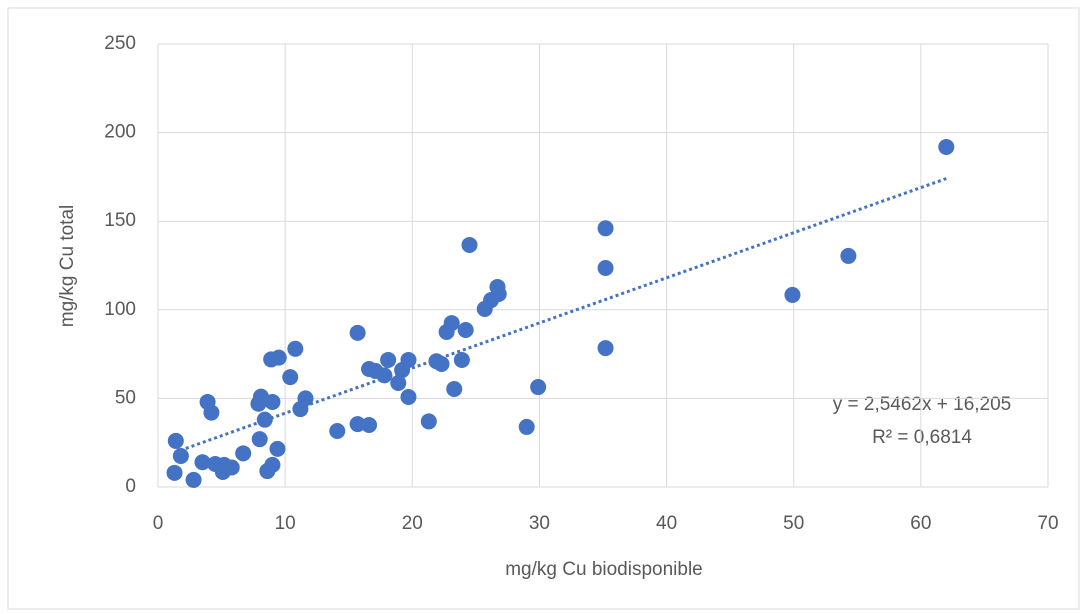 Image resolution: width=1085 pixels, height=614 pixels. What do you see at coordinates (120, 309) in the screenshot?
I see `y-tick-label: 100` at bounding box center [120, 309].